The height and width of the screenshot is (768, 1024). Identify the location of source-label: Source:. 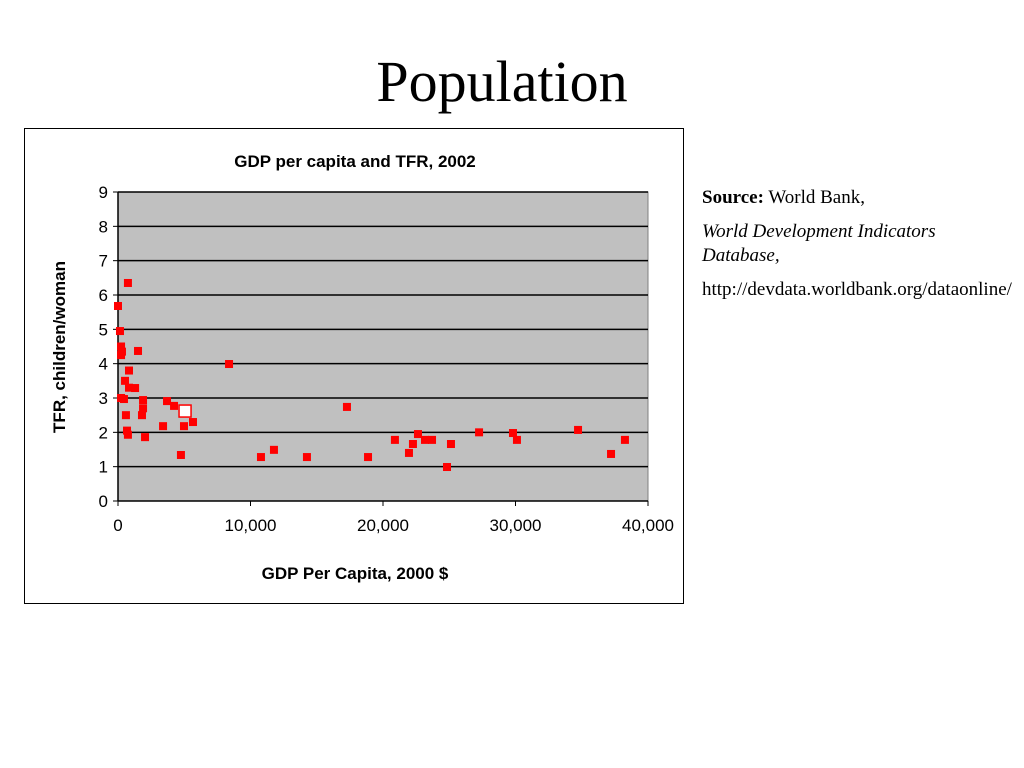
(733, 197).